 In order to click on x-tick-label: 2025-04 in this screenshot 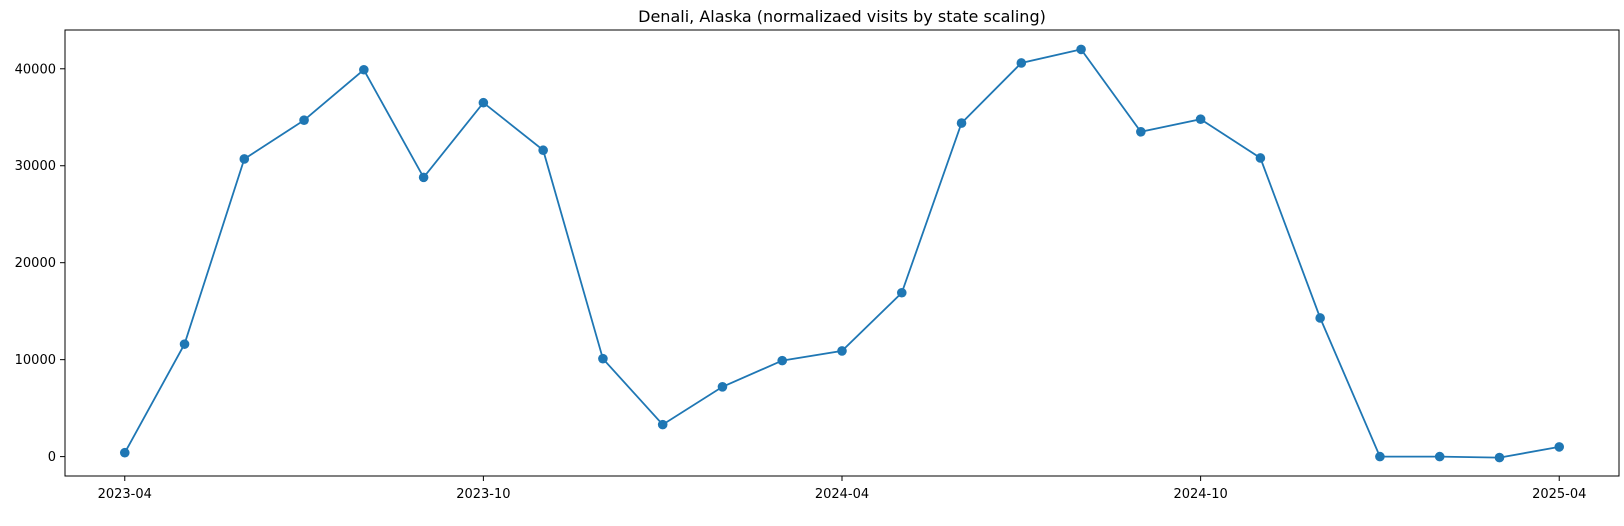, I will do `click(1559, 494)`.